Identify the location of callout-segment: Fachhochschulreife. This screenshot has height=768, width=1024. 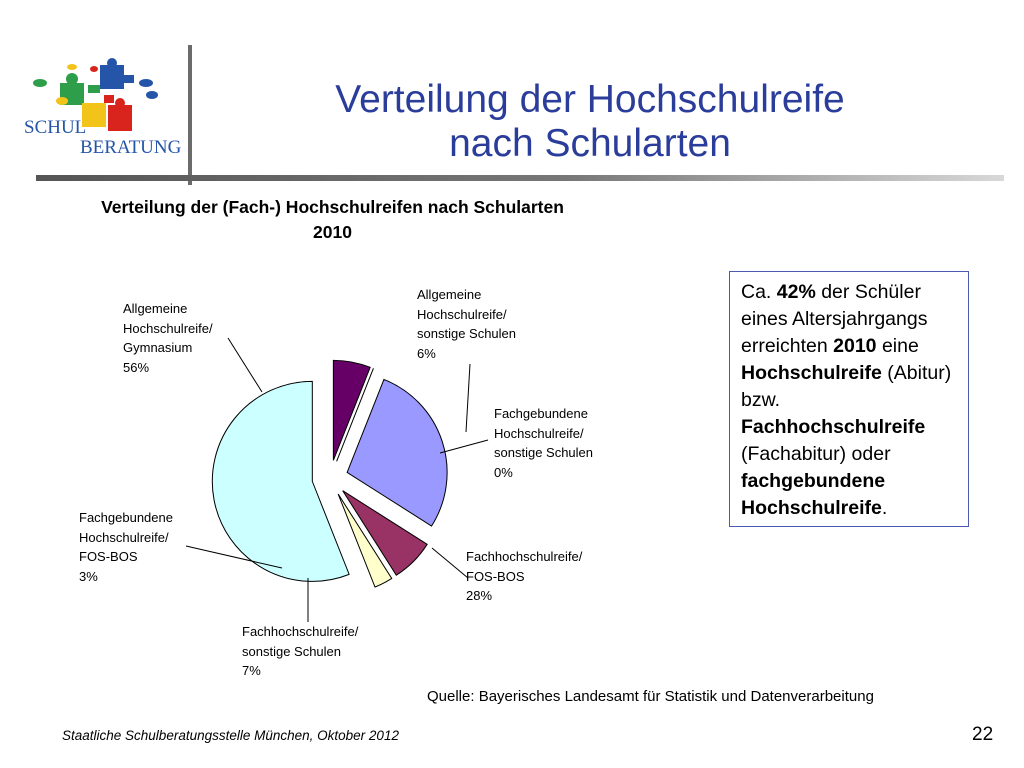
(833, 427).